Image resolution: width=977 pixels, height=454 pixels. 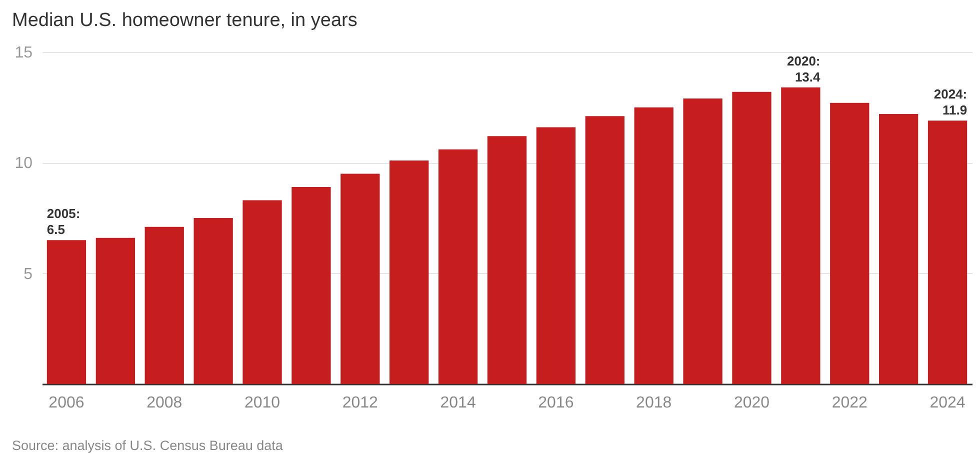 I want to click on x-tick-label: 2018, so click(x=654, y=403).